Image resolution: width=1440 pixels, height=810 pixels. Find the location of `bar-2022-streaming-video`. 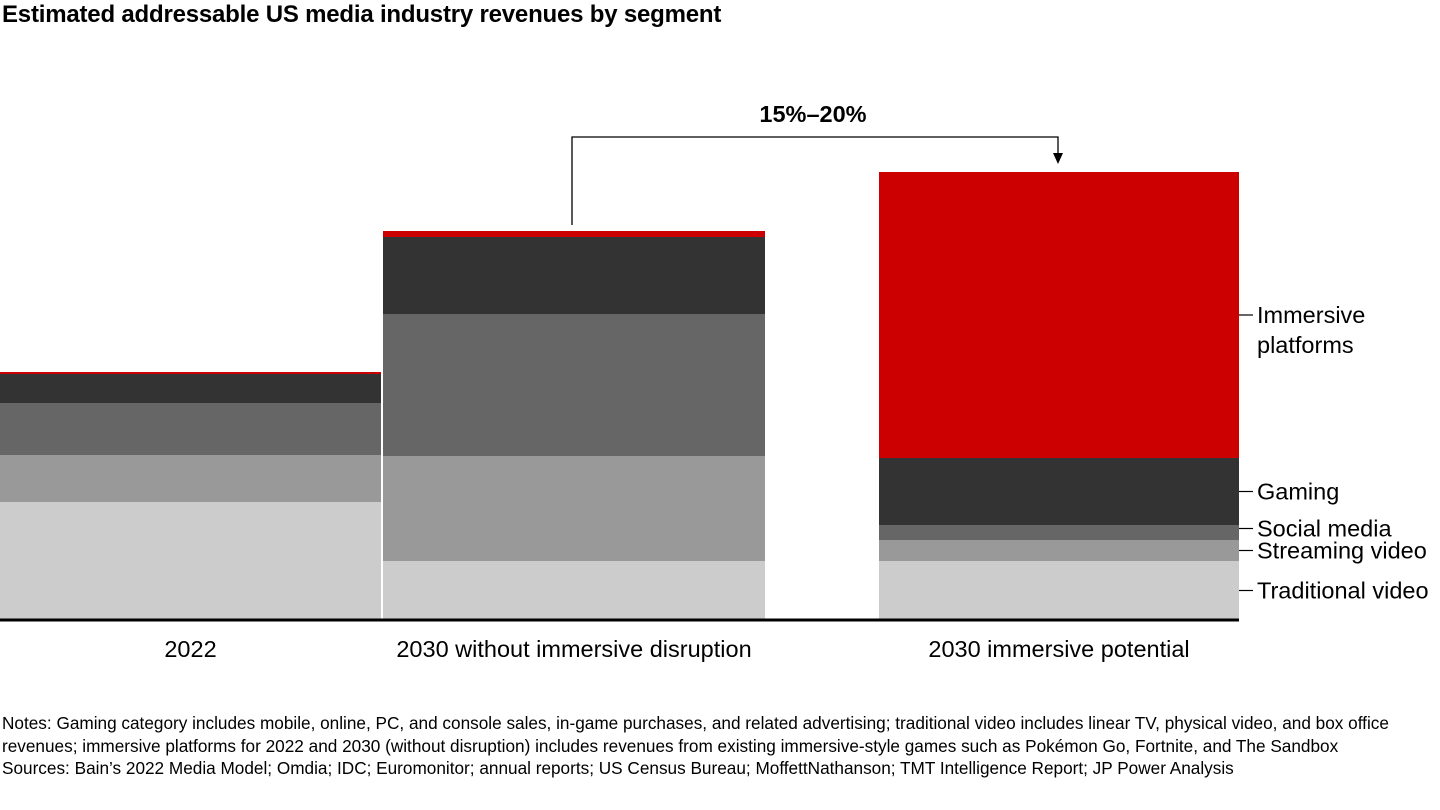

bar-2022-streaming-video is located at coordinates (190, 478).